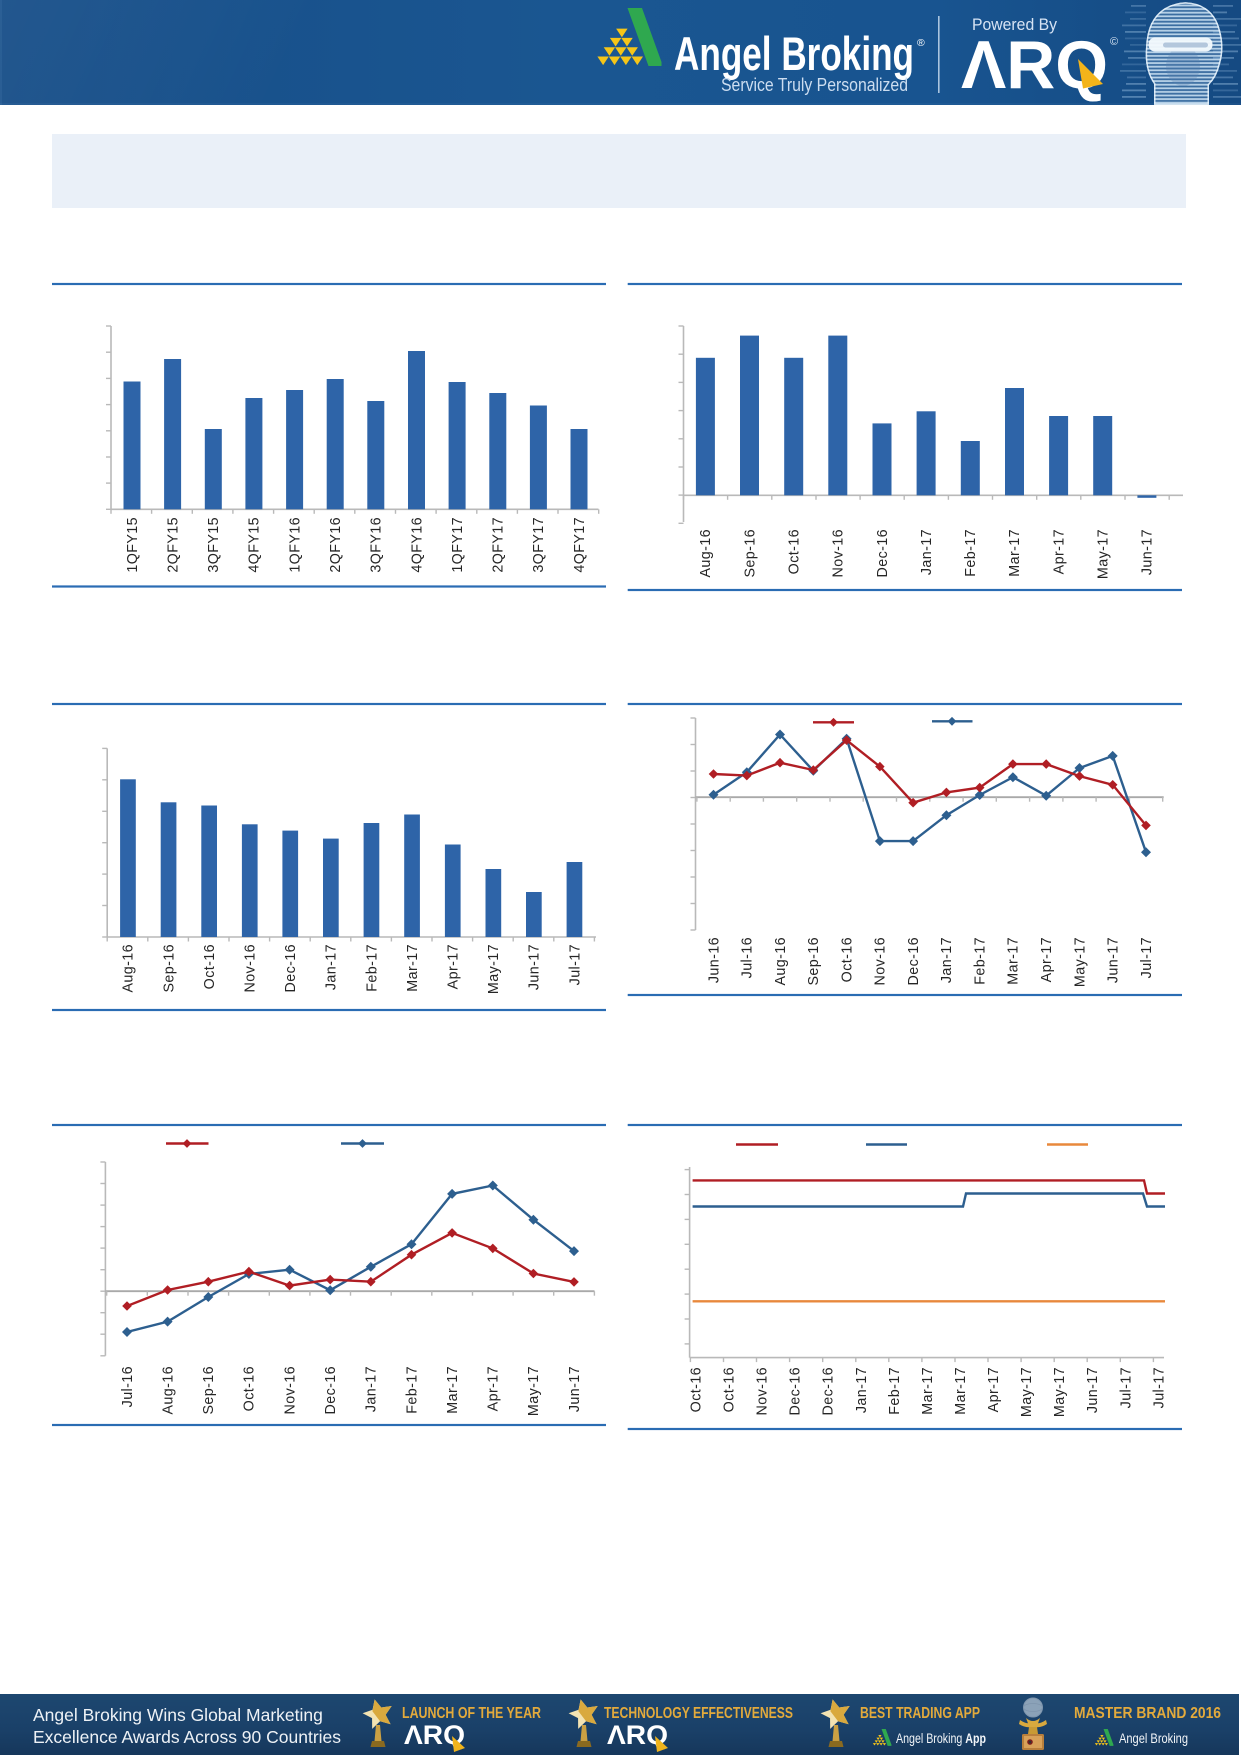 The width and height of the screenshot is (1241, 1755). I want to click on svg-text: 1QFY16, so click(295, 545).